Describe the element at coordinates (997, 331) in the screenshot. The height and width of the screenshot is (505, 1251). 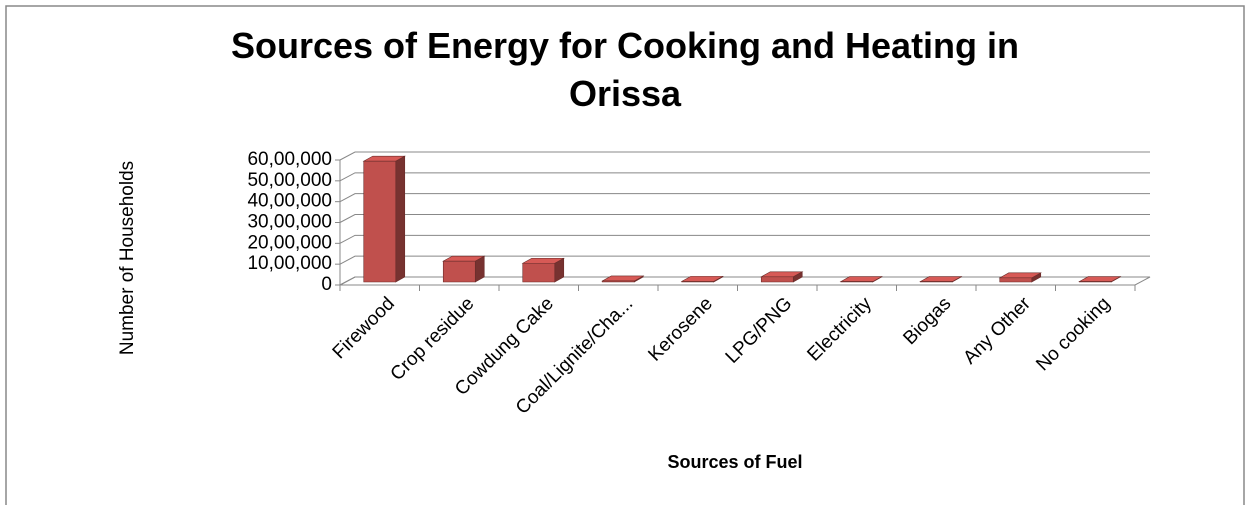
I see `x-tick-label: Any Other` at that location.